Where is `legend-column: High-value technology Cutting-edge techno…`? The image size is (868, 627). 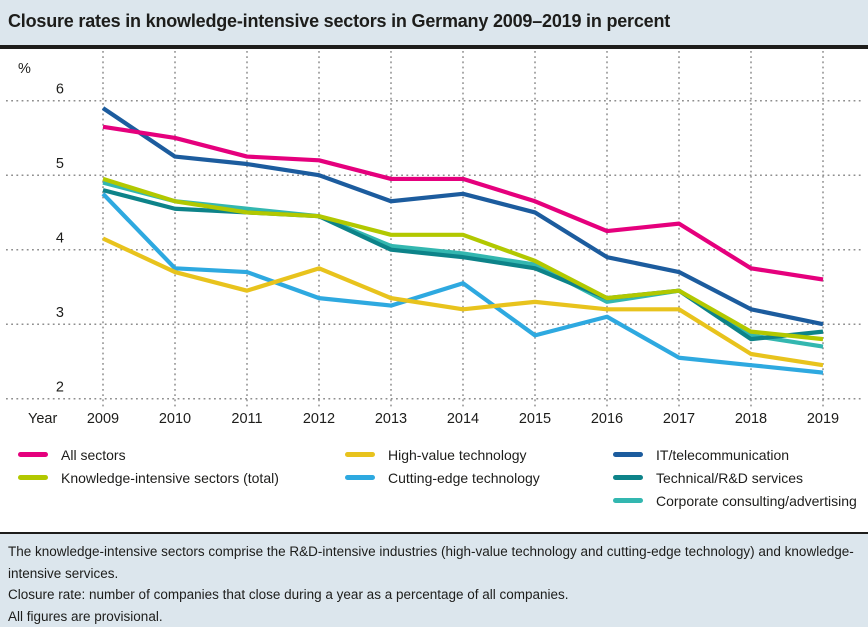
legend-column: High-value technology Cutting-edge techno… is located at coordinates (479, 470).